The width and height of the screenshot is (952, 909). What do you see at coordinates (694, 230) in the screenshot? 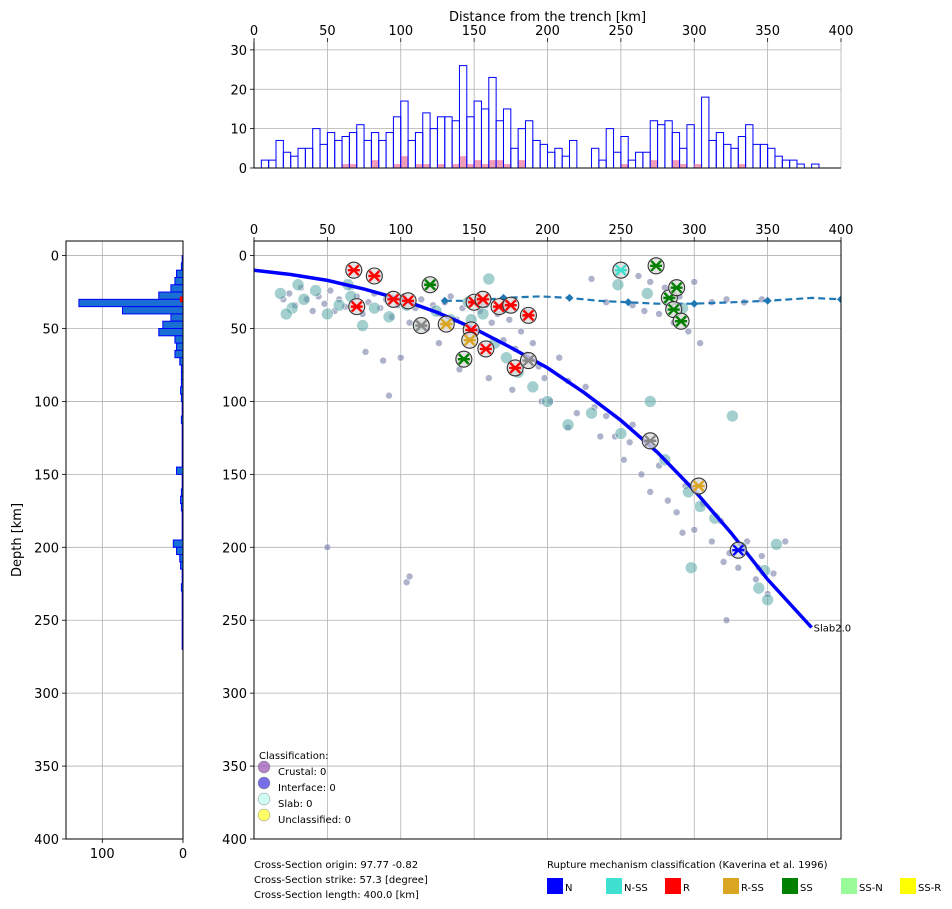
I see `main-tick-label-x: 300` at bounding box center [694, 230].